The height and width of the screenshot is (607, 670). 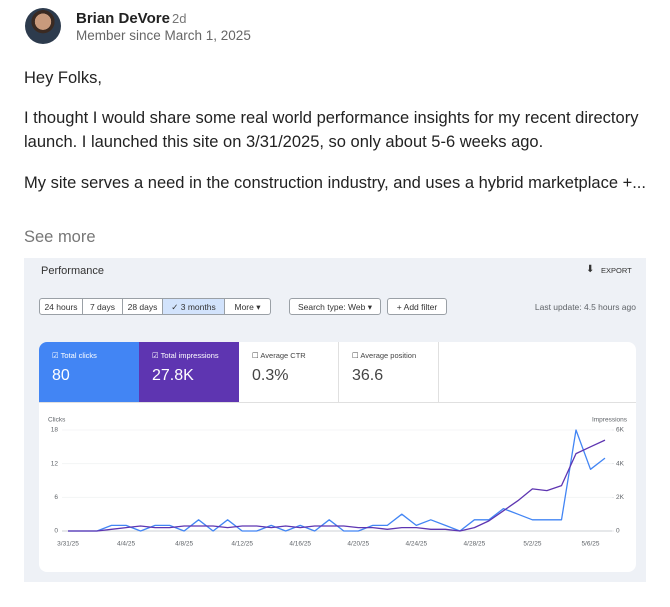 I want to click on x-tick-label: 4/8/25, so click(x=184, y=544).